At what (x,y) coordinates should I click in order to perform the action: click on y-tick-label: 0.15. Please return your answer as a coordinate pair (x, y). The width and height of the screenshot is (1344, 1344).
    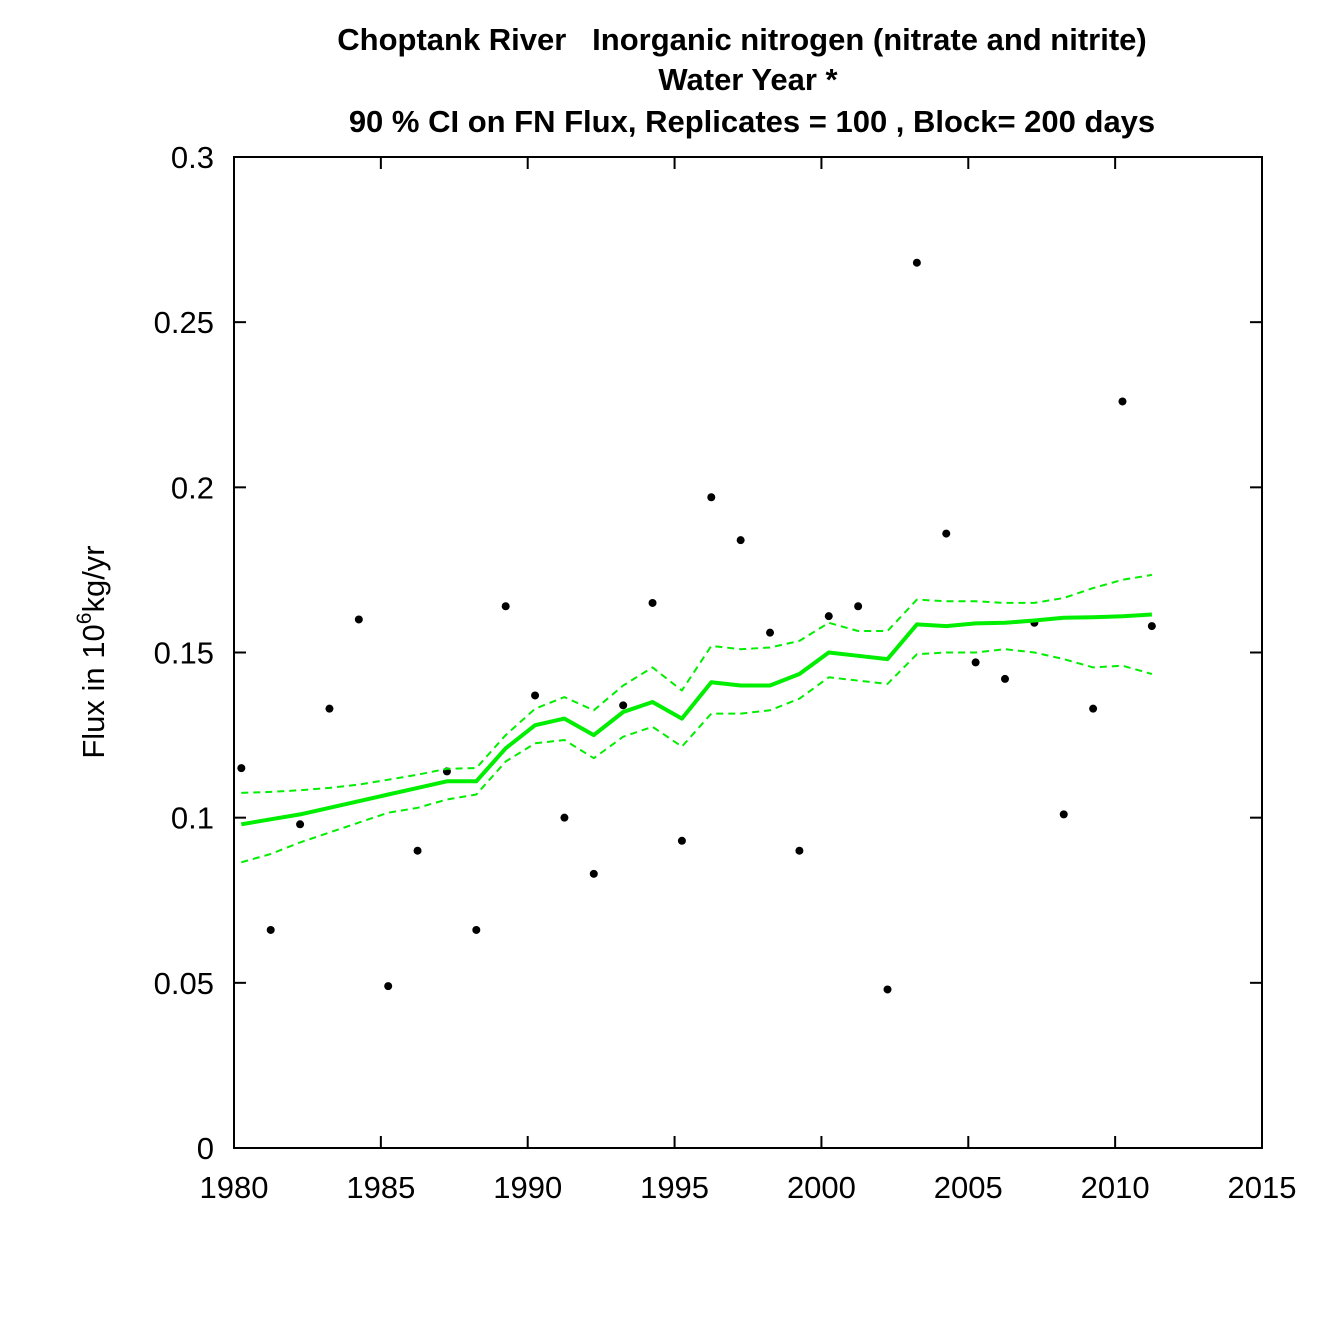
    Looking at the image, I should click on (184, 653).